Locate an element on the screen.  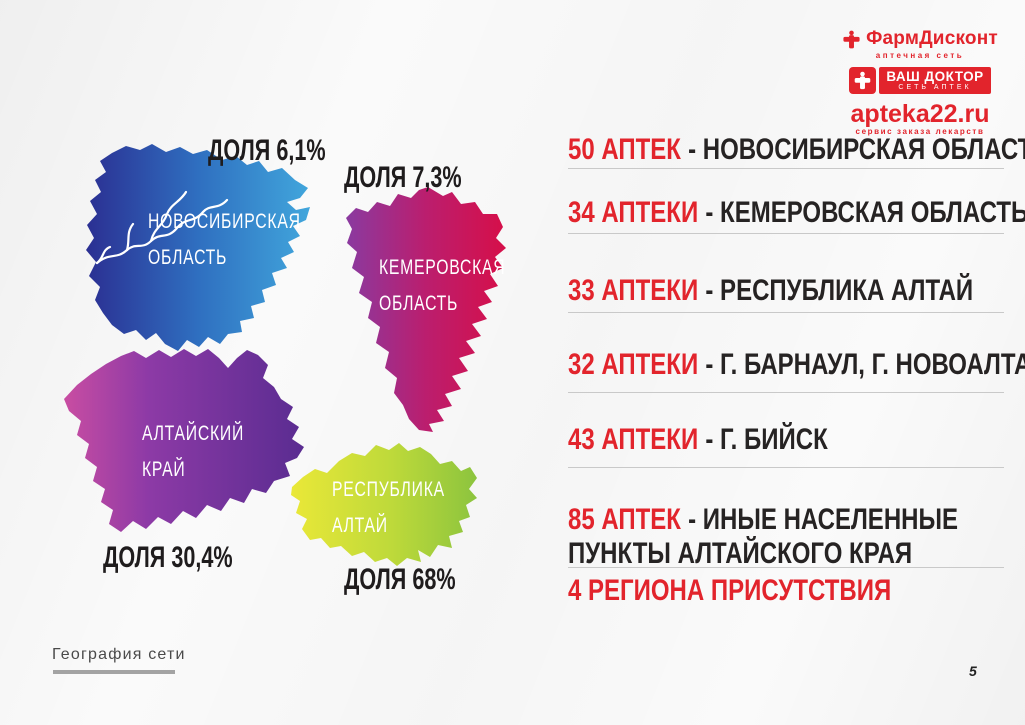
stat-count: 43 АПТЕКИ is located at coordinates (633, 439).